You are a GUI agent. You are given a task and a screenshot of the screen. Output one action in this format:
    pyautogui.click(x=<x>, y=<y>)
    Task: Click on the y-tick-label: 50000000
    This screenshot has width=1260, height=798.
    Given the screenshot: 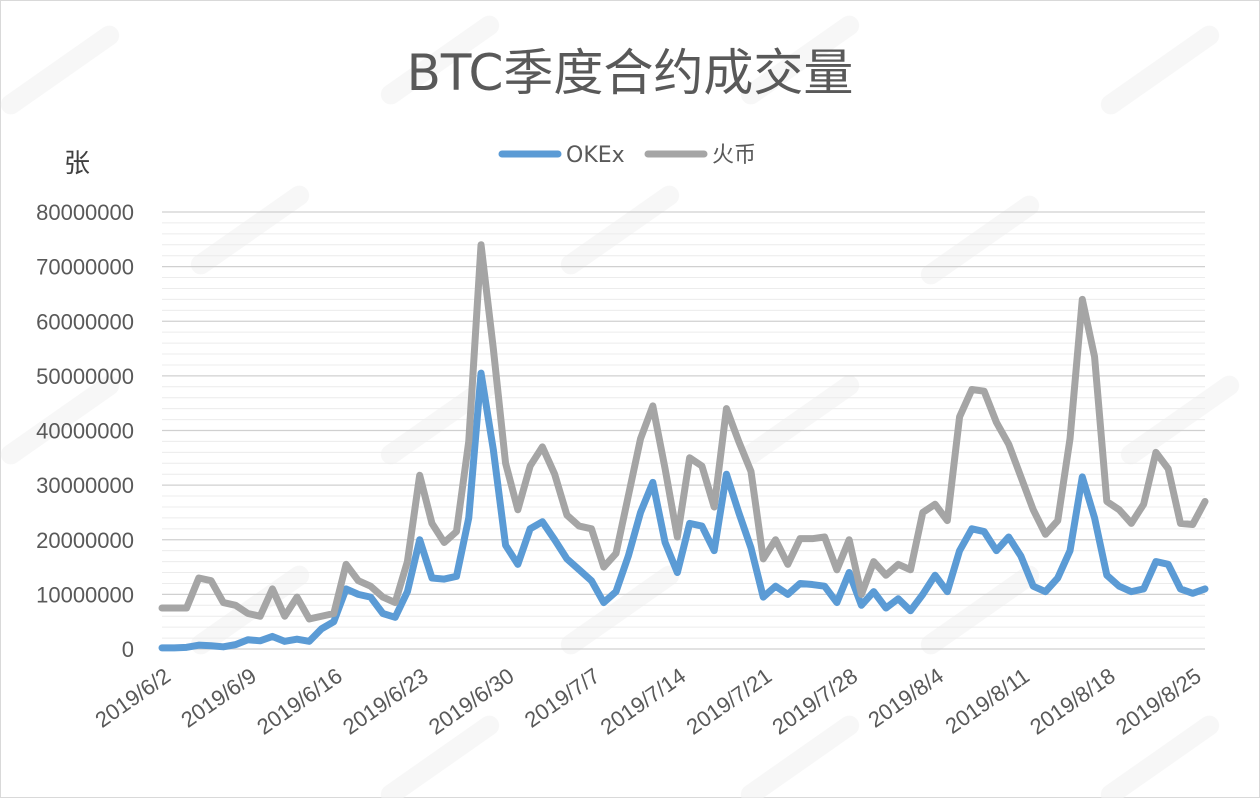 What is the action you would take?
    pyautogui.click(x=85, y=376)
    